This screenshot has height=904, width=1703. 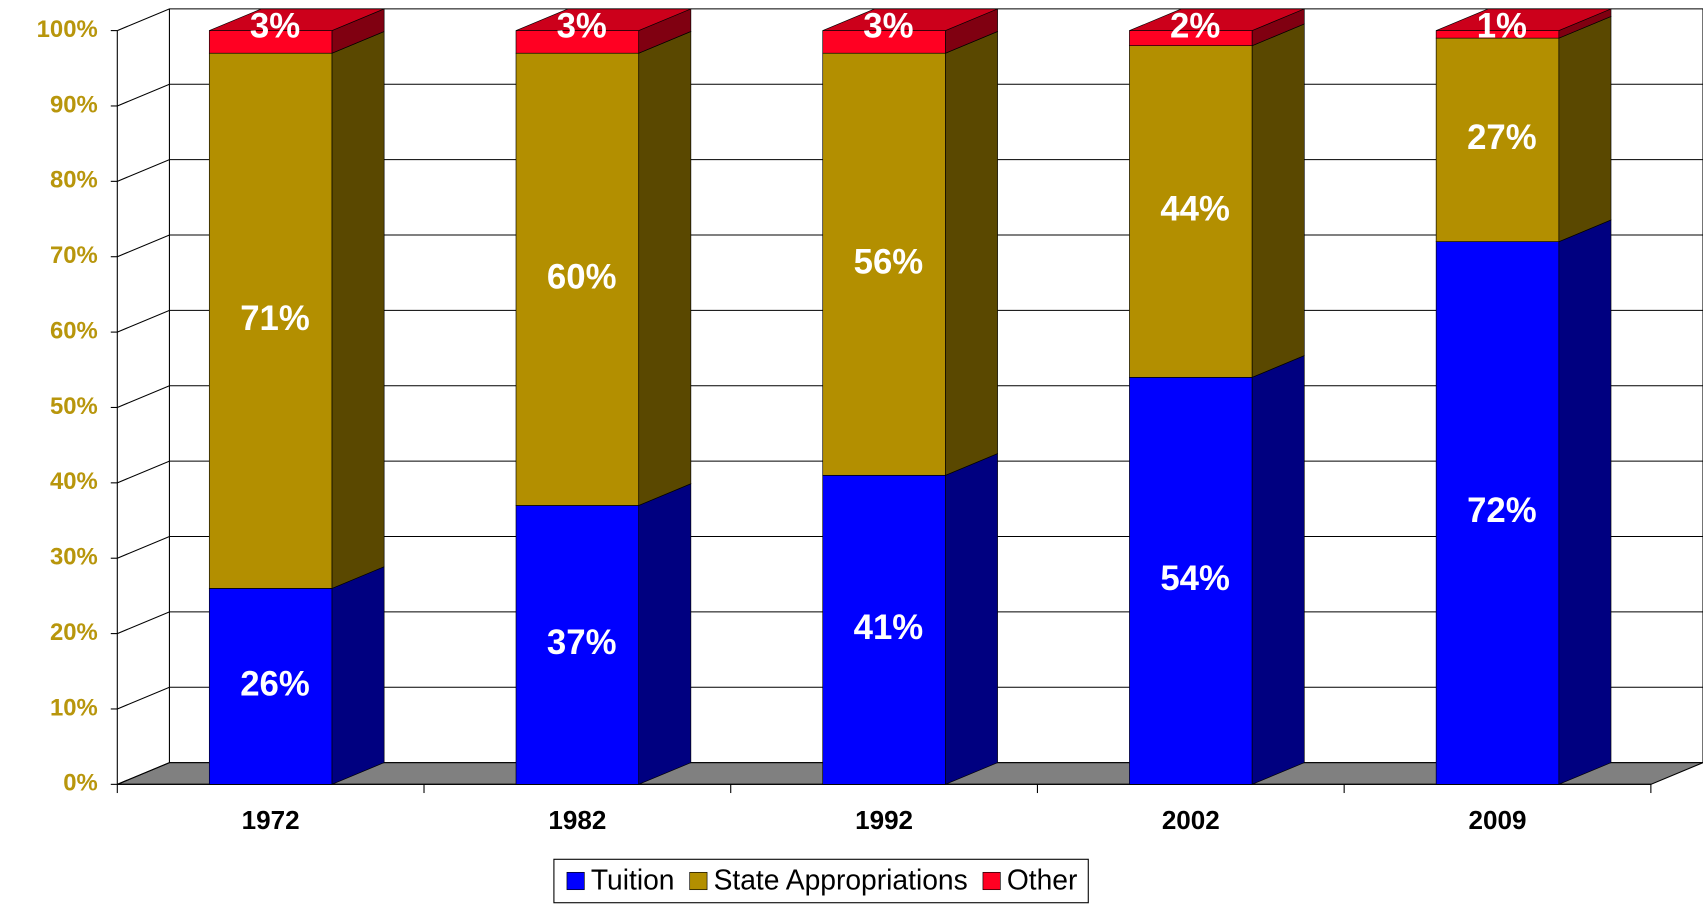 What do you see at coordinates (275, 685) in the screenshot?
I see `data-label: 26%` at bounding box center [275, 685].